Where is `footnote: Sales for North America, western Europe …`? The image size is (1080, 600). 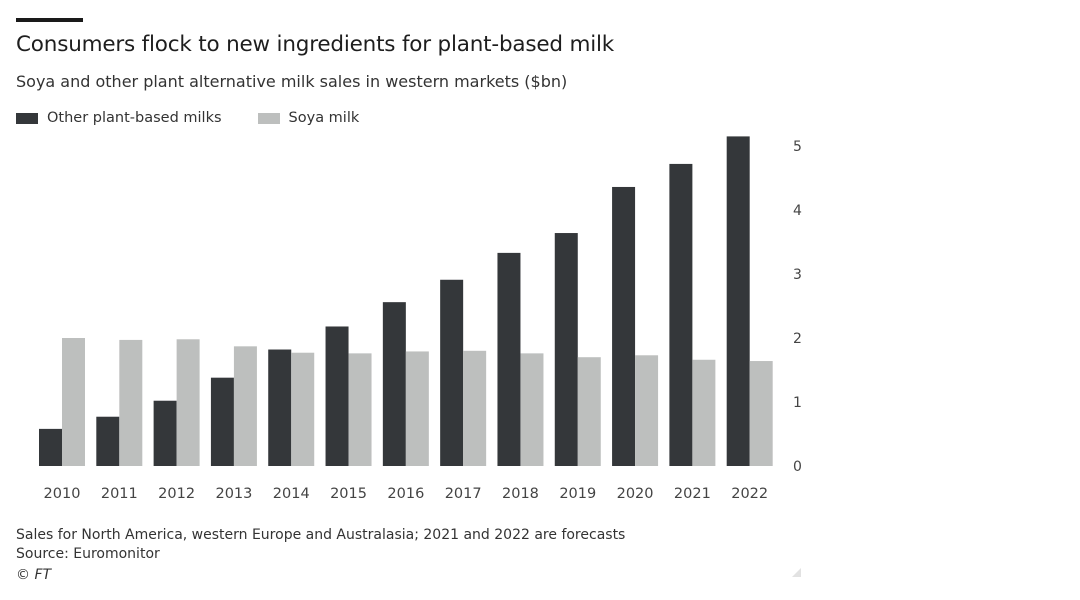
footnote: Sales for North America, western Europe … is located at coordinates (321, 535).